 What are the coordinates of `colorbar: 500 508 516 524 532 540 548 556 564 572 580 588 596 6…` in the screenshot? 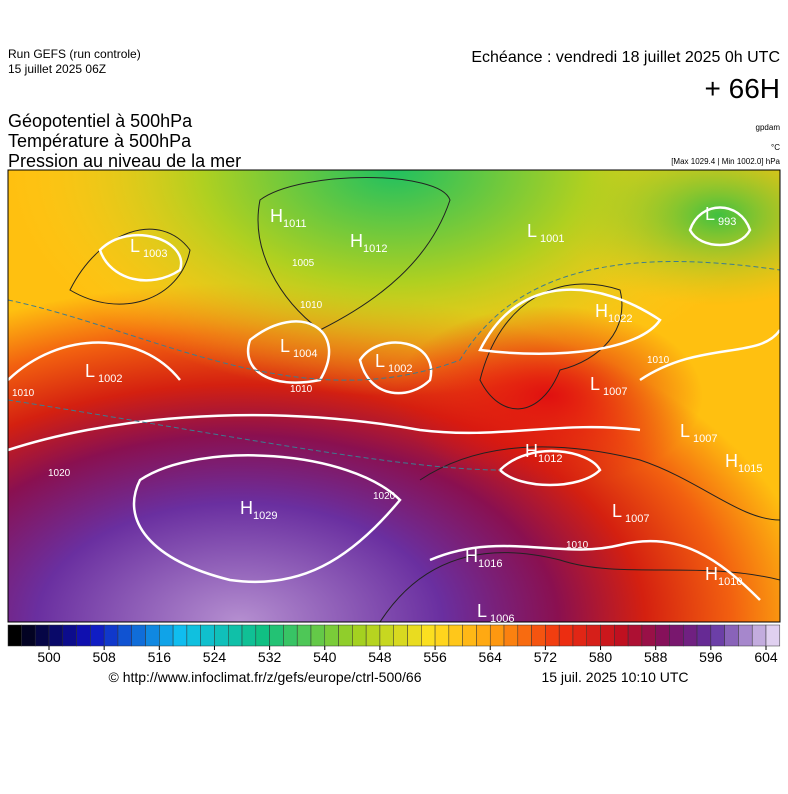 It's located at (394, 644).